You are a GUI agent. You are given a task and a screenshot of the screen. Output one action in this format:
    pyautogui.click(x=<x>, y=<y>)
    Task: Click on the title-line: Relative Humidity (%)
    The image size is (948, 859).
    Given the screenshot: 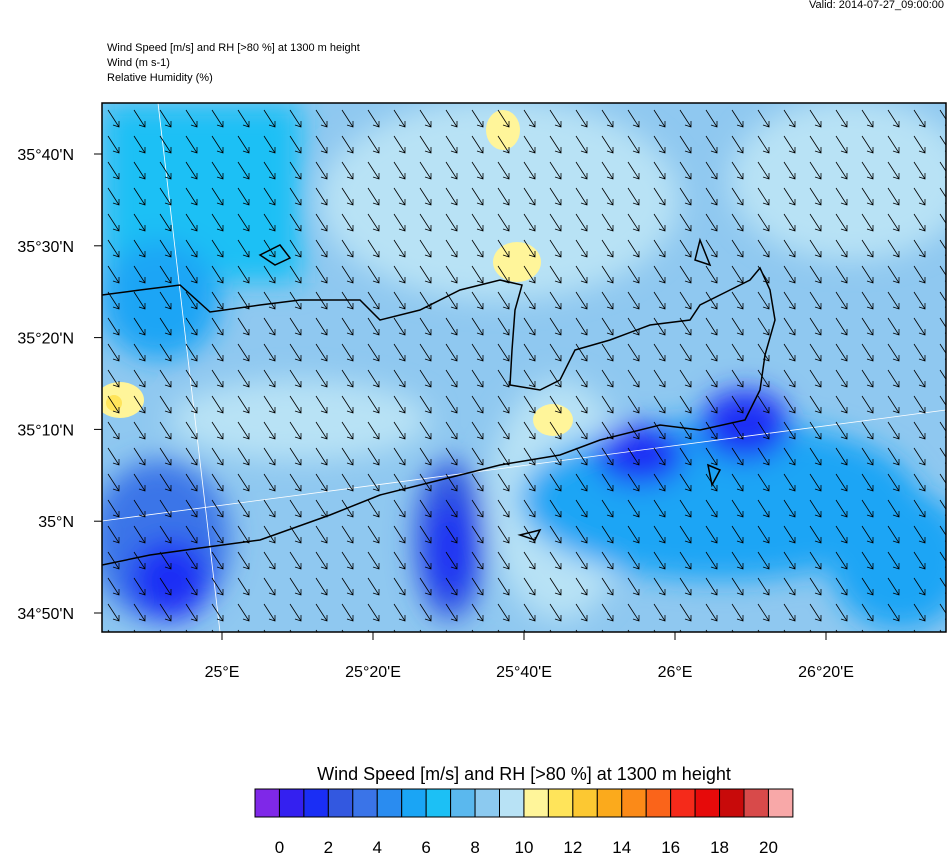 What is the action you would take?
    pyautogui.click(x=160, y=78)
    